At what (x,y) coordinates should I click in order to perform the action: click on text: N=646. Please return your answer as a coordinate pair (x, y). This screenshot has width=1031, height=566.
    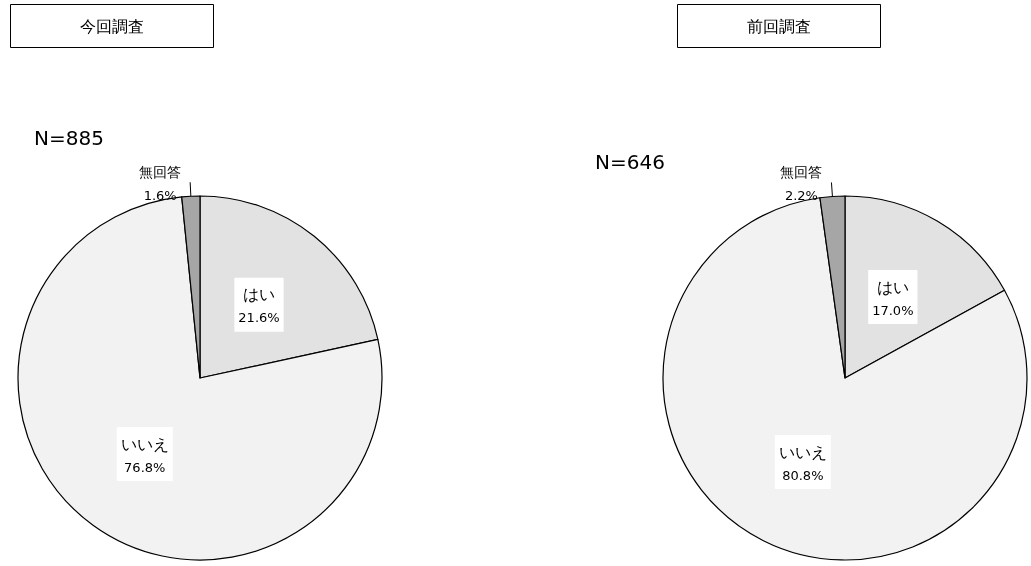
    Looking at the image, I should click on (630, 162).